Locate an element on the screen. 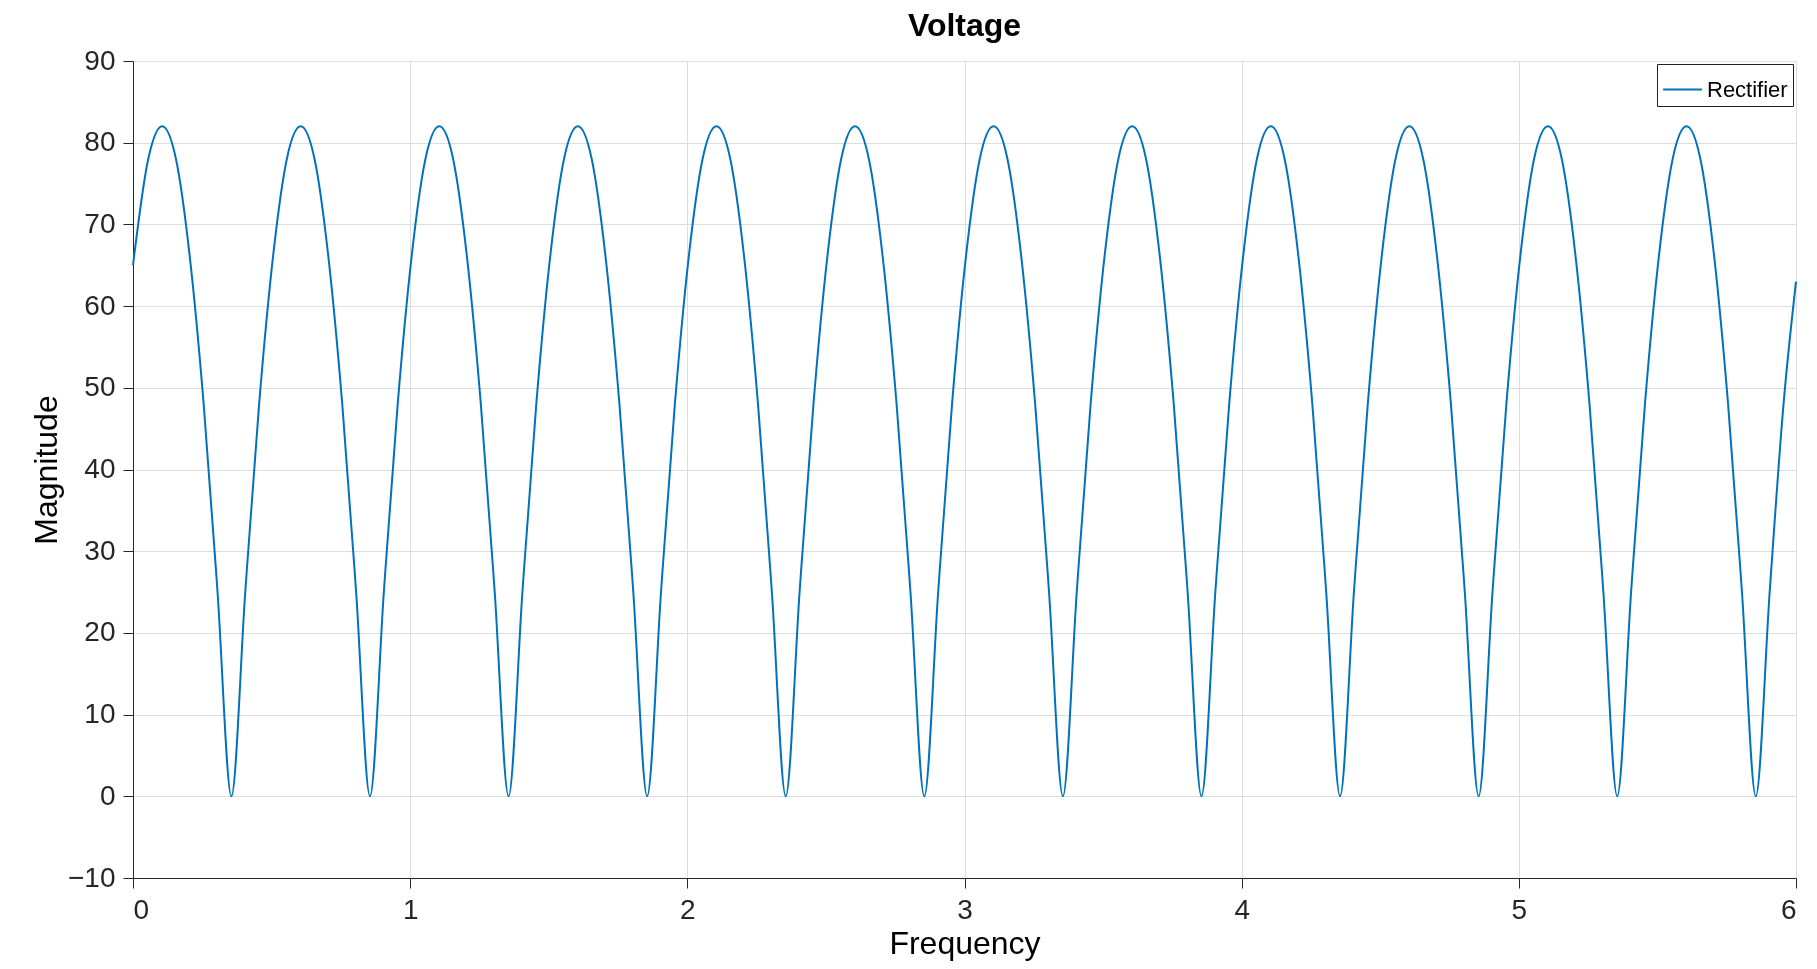 This screenshot has width=1817, height=969. y-tick-label: 20 is located at coordinates (100, 632).